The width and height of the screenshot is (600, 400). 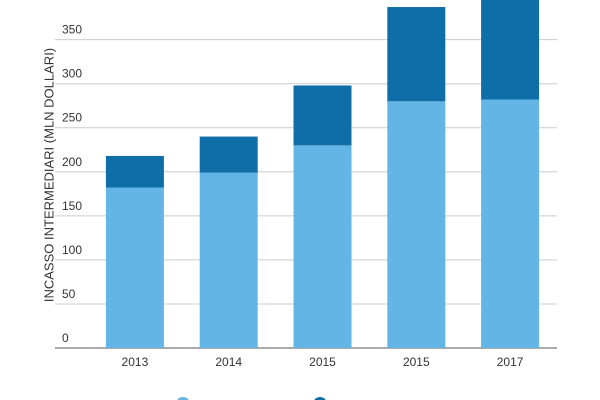 I want to click on x-tick-label: 2013, so click(x=135, y=362).